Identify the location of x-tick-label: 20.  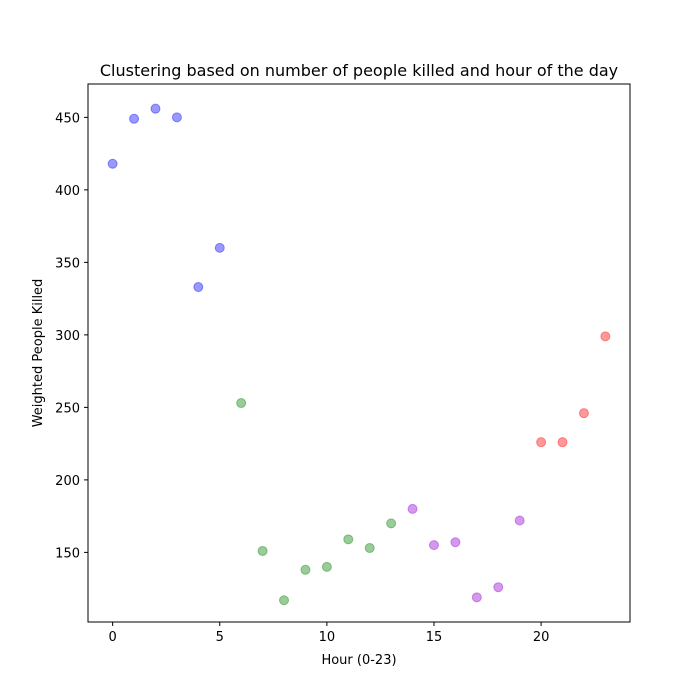
(541, 637).